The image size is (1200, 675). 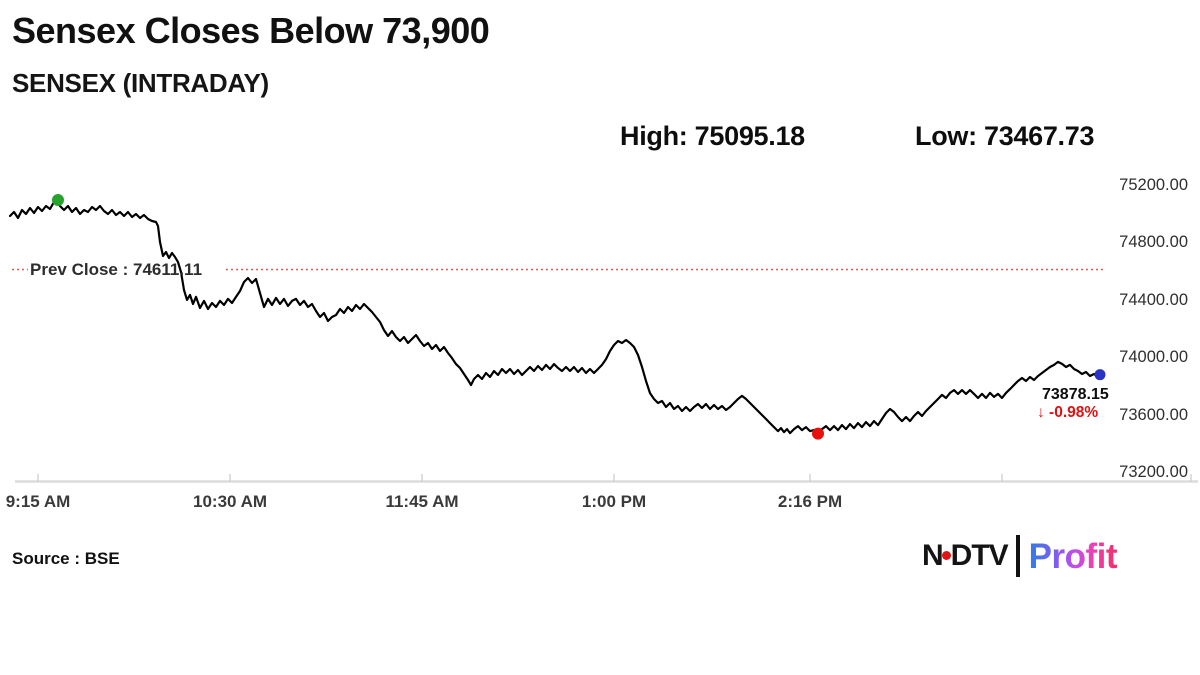 What do you see at coordinates (251, 30) in the screenshot?
I see `page-title: Sensex Closes Below 73,900` at bounding box center [251, 30].